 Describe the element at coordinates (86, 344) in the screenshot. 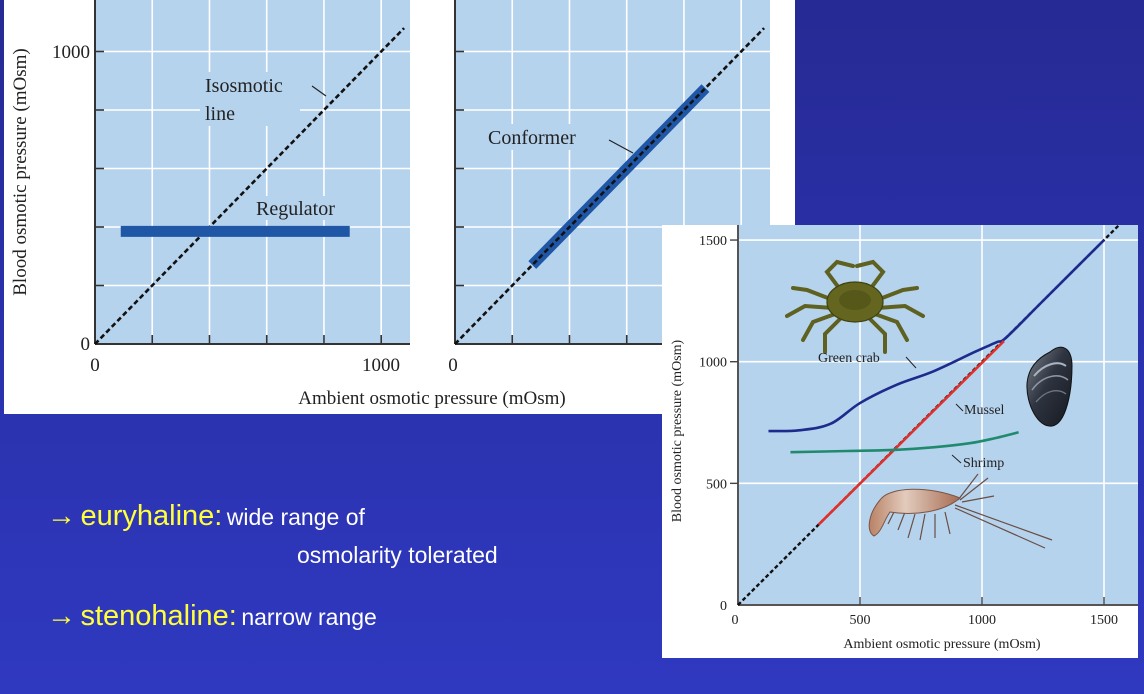

I see `y-tick-label-0: 0` at that location.